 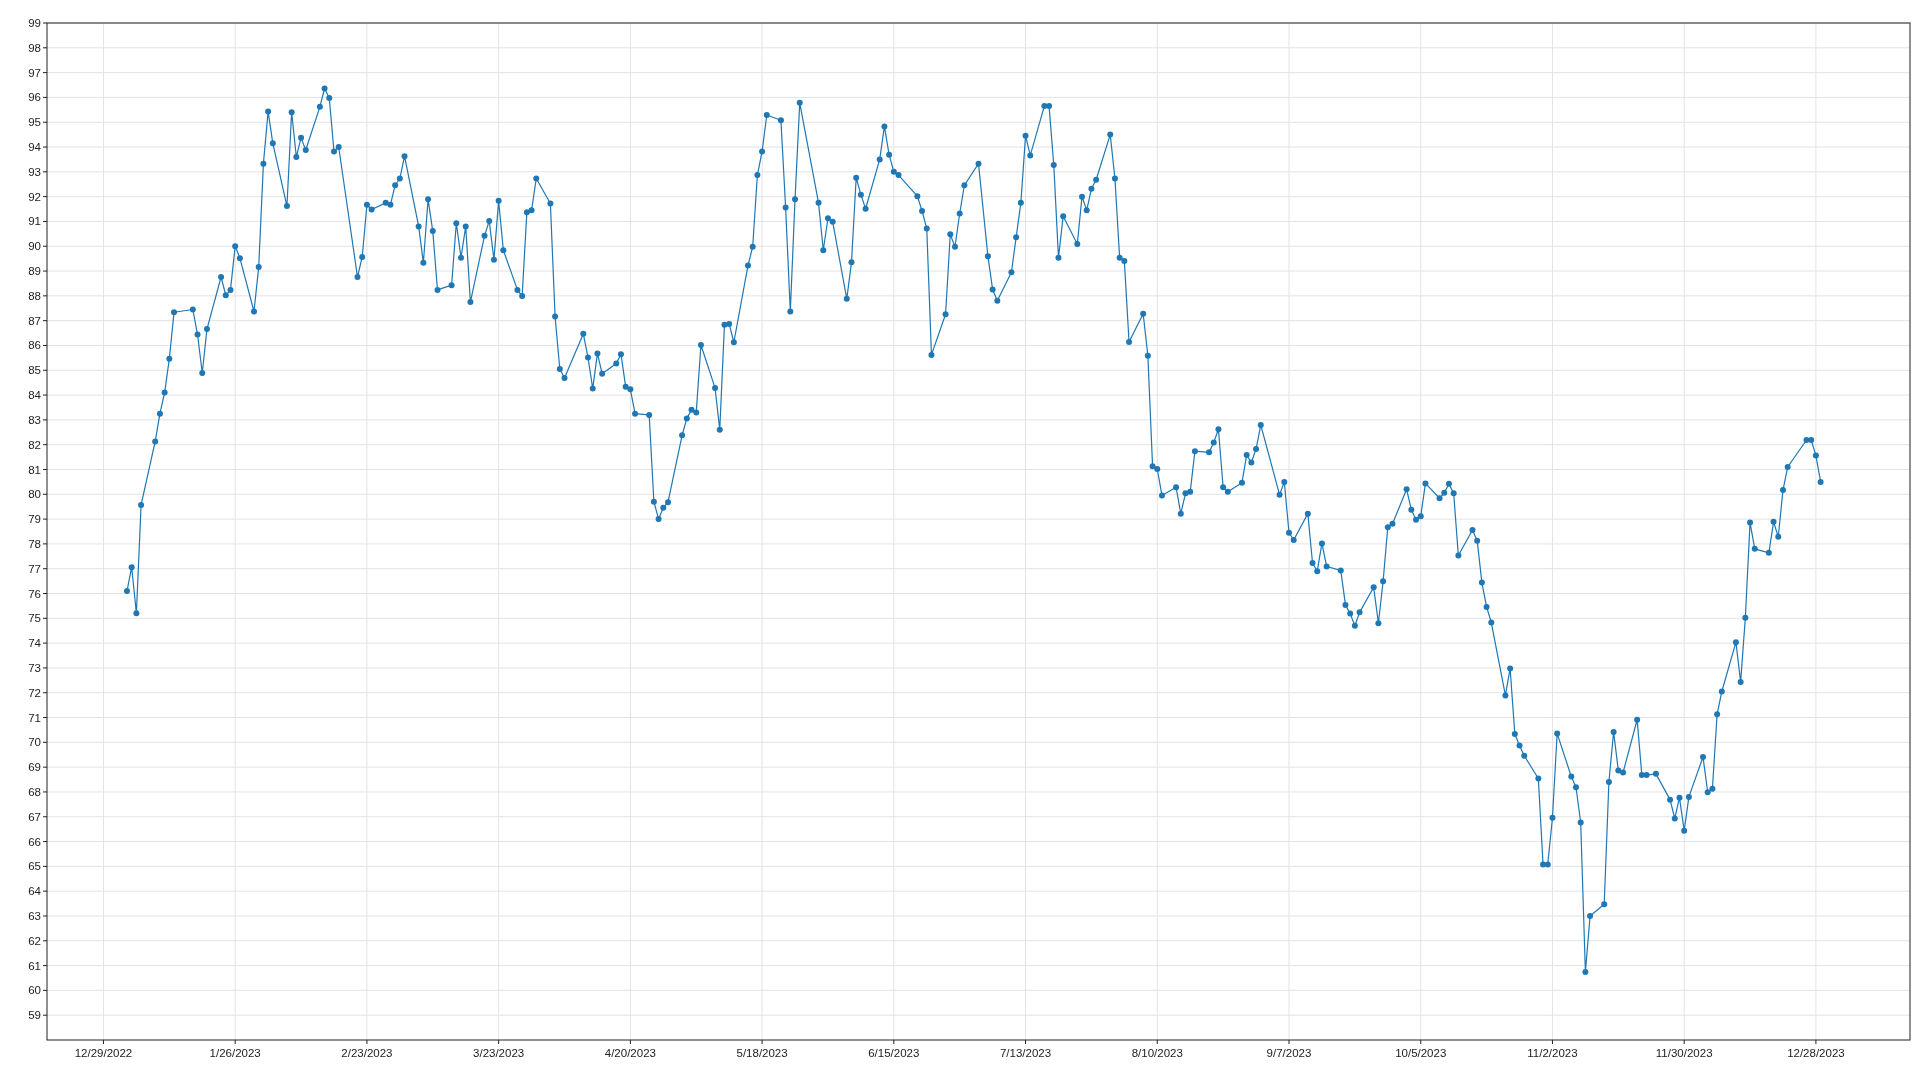 I want to click on y-tick-label: 60, so click(x=34, y=990).